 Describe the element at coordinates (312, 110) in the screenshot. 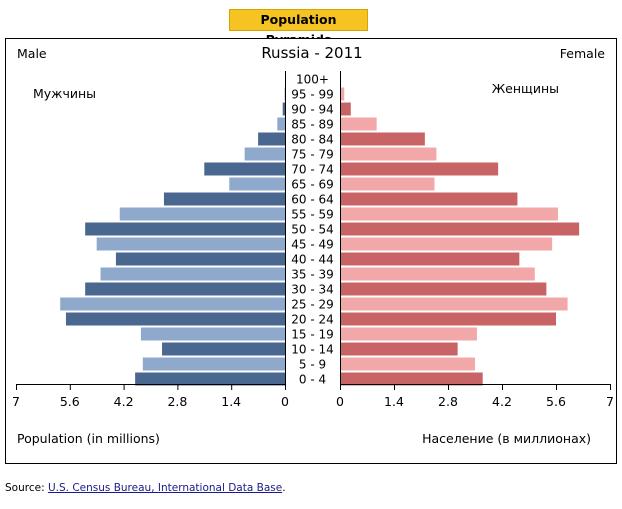

I see `age-group-label: 90 - 94` at that location.